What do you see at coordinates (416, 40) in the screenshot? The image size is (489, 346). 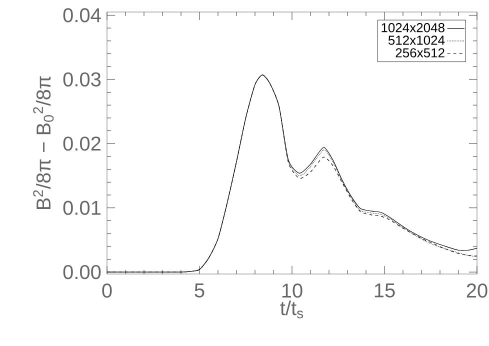 I see `legend-label: 512x1024` at bounding box center [416, 40].